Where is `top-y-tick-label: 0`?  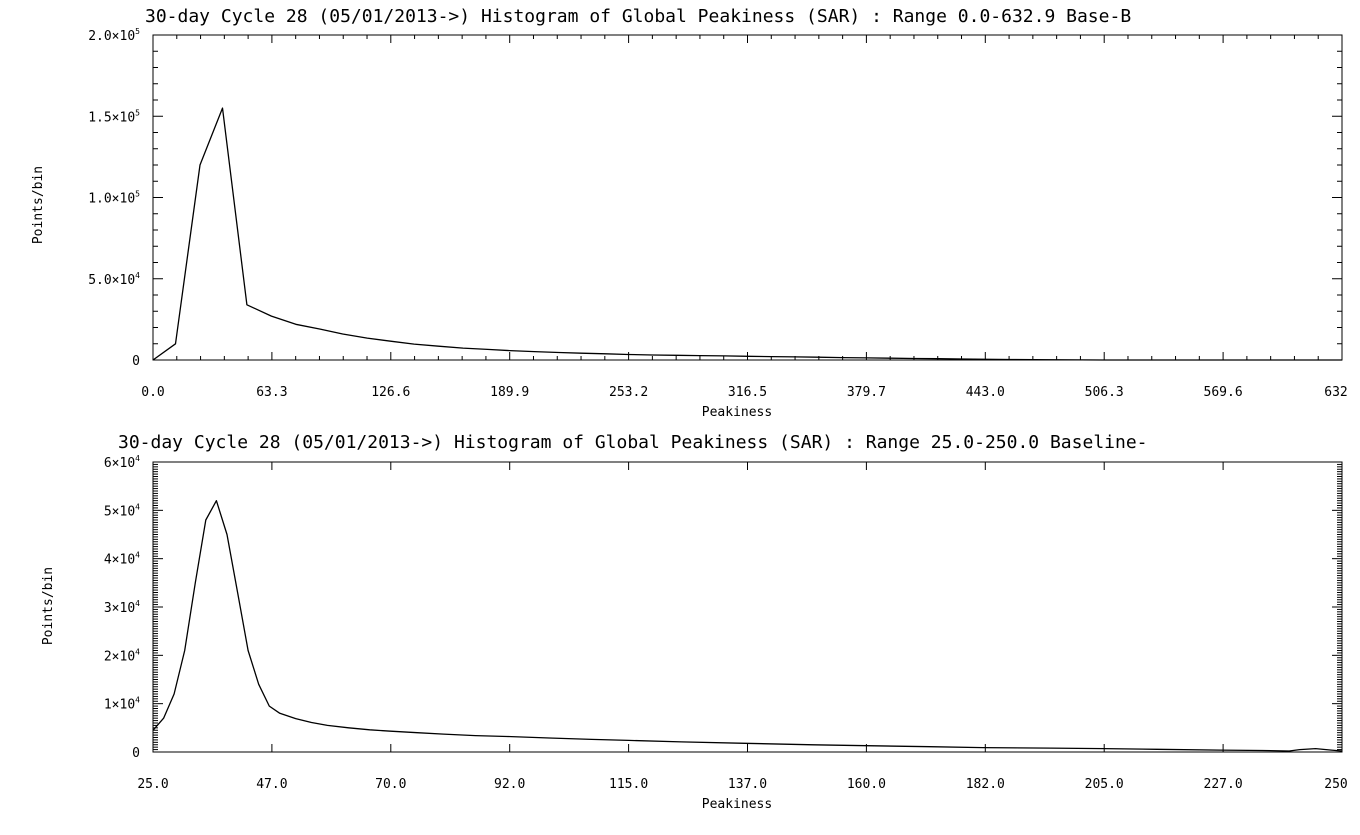
top-y-tick-label: 0 is located at coordinates (136, 361).